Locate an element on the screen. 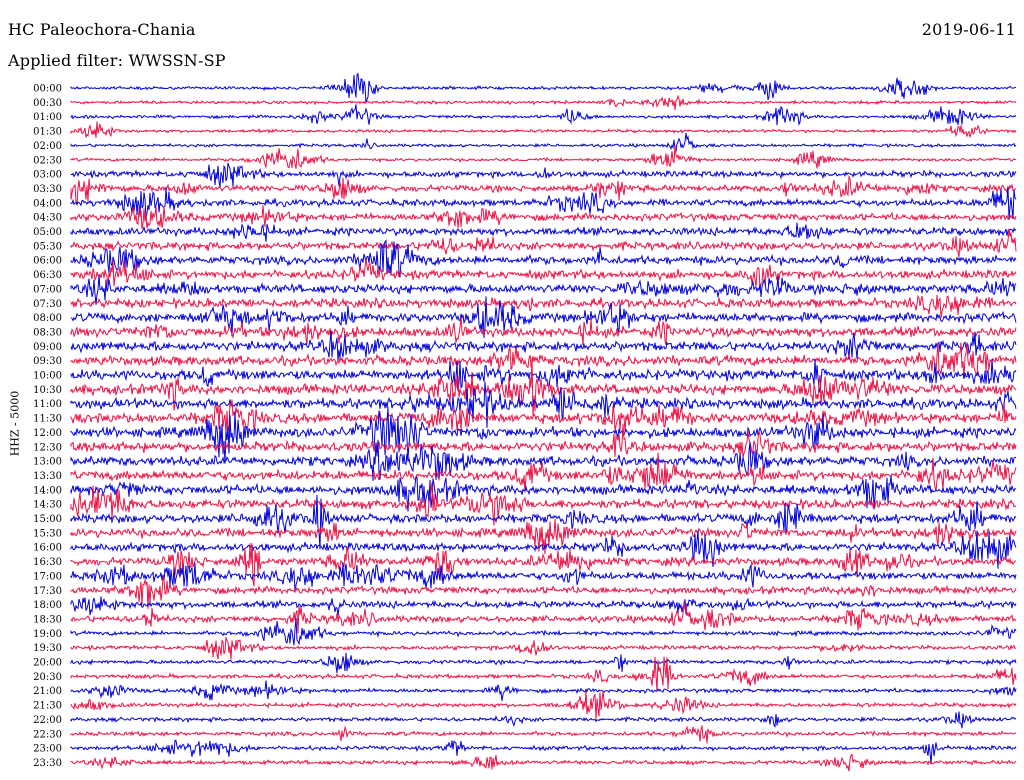 The width and height of the screenshot is (1024, 780). time-tick-label: 23:30 is located at coordinates (47, 763).